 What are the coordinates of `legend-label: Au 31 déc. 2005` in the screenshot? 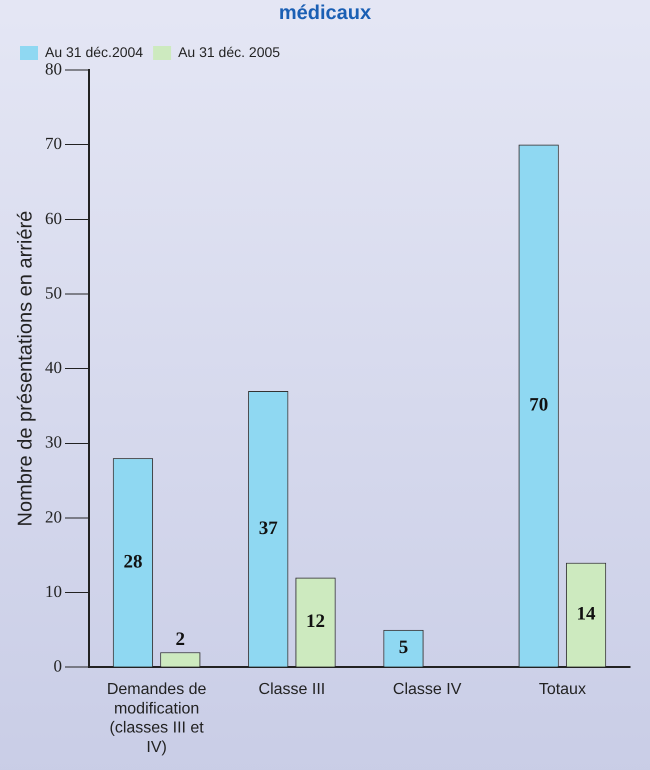 It's located at (229, 52).